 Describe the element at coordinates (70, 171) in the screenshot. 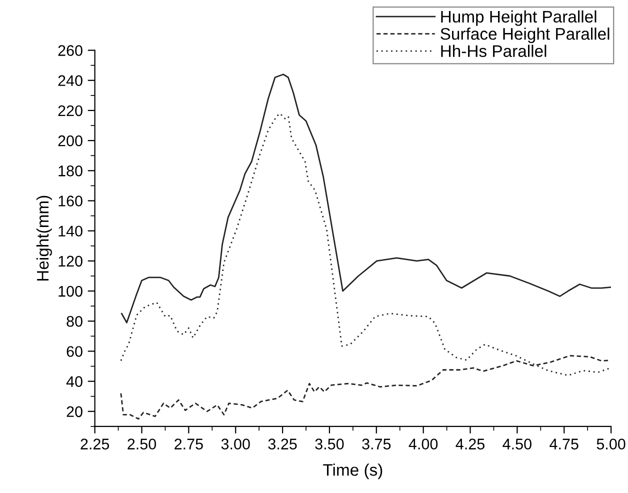

I see `y-tick-label: 180` at that location.